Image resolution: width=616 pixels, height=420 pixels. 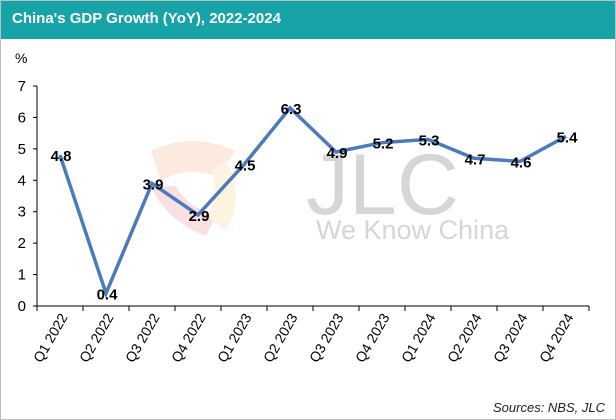 What do you see at coordinates (413, 230) in the screenshot?
I see `watermark-tagline: We Know China` at bounding box center [413, 230].